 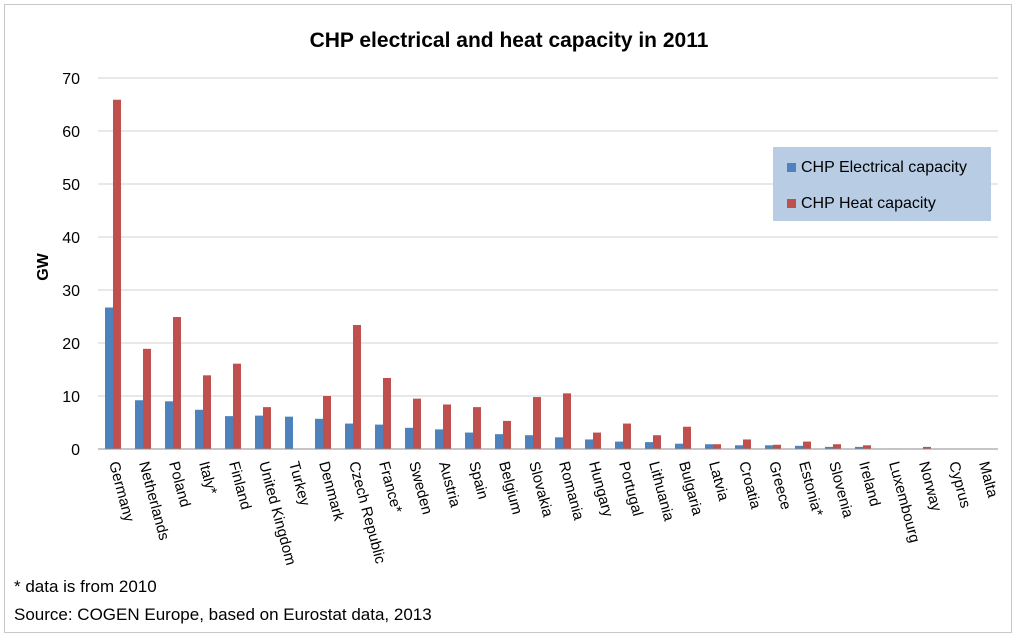 I want to click on y-tick-label: 30, so click(x=71, y=291).